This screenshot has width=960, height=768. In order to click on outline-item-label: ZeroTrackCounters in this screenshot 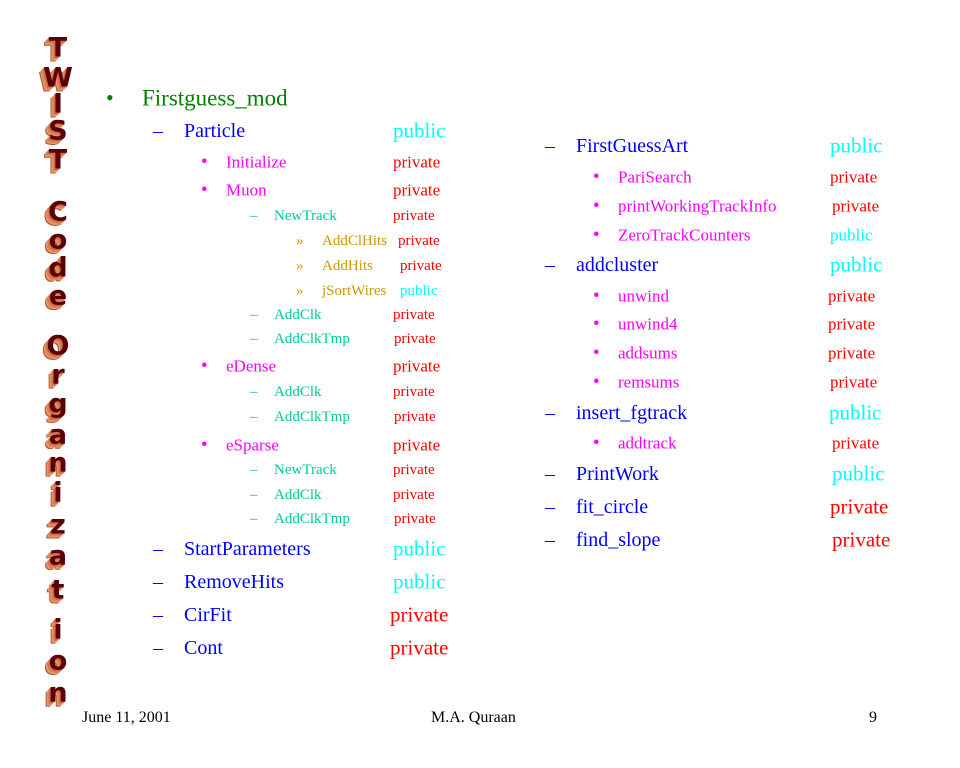, I will do `click(684, 235)`.